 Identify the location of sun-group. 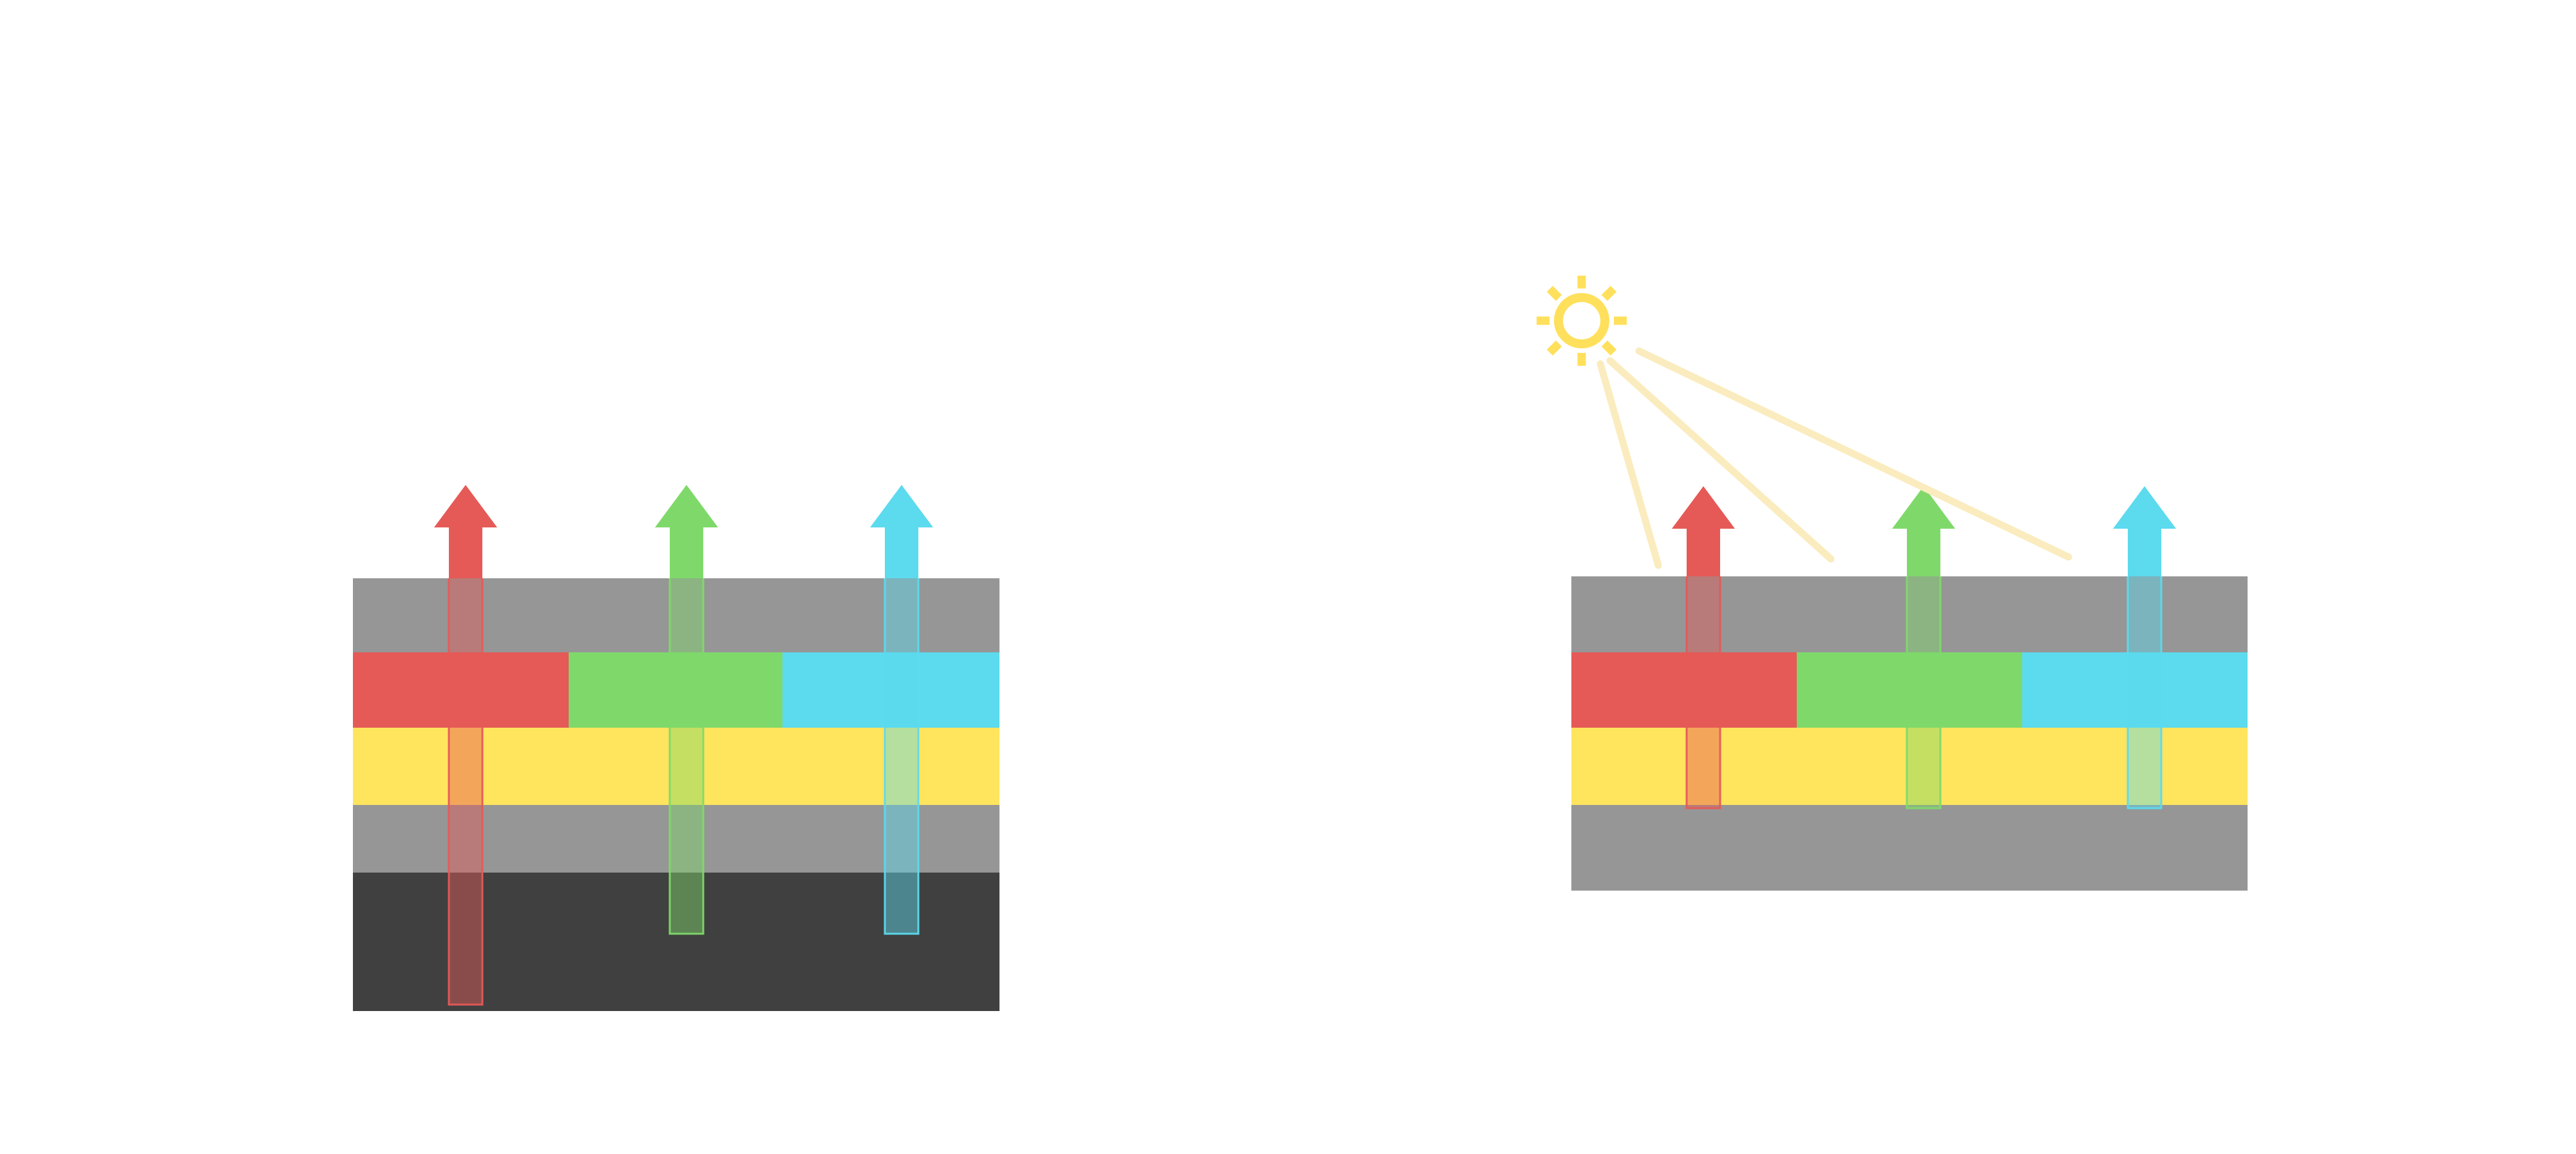
(1805, 422).